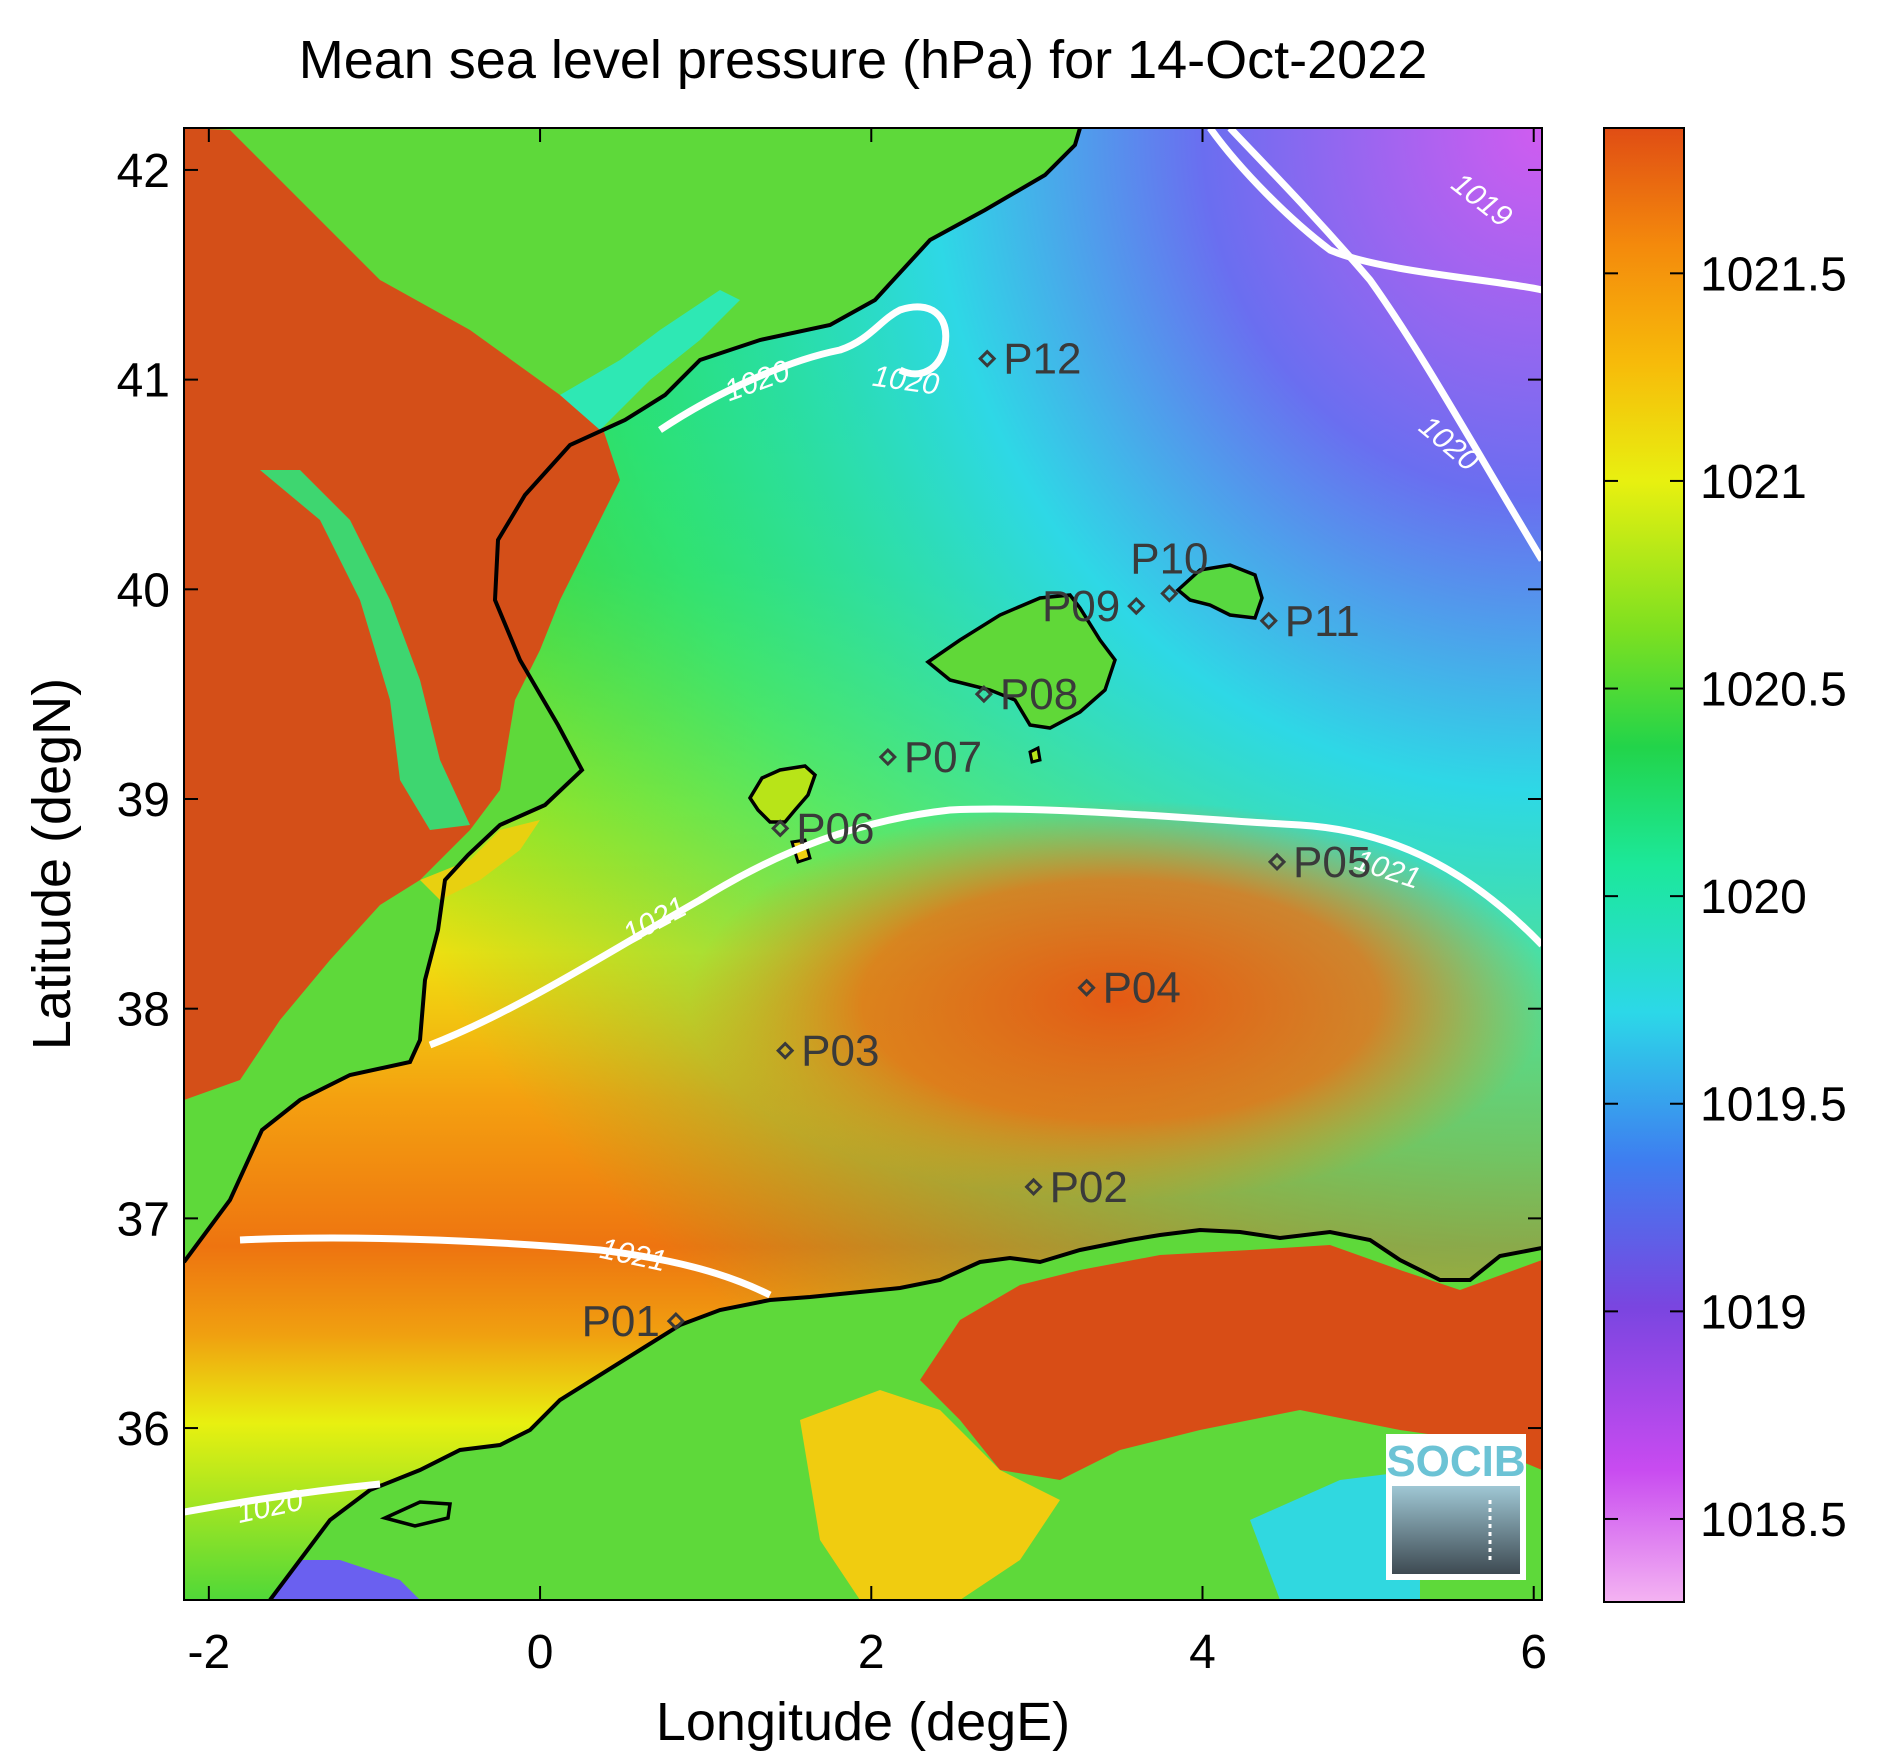 The image size is (1904, 1758). I want to click on x-tick-label: 4, so click(1202, 1652).